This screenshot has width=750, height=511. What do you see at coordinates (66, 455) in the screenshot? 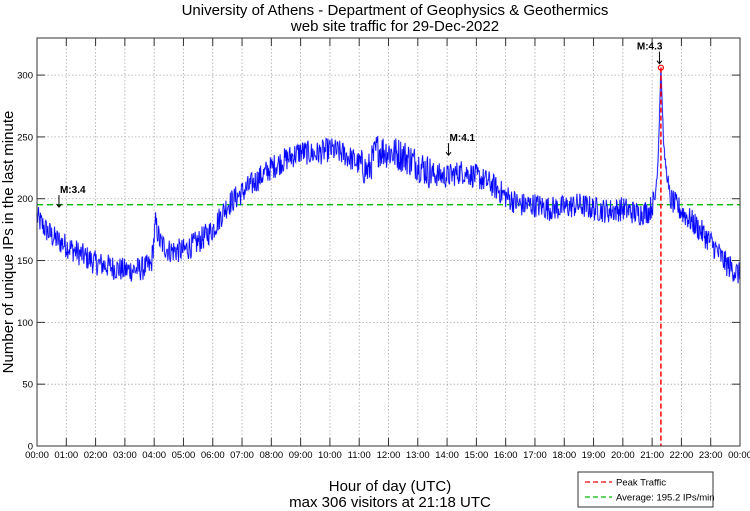
I see `x-tick-label: 01:00` at bounding box center [66, 455].